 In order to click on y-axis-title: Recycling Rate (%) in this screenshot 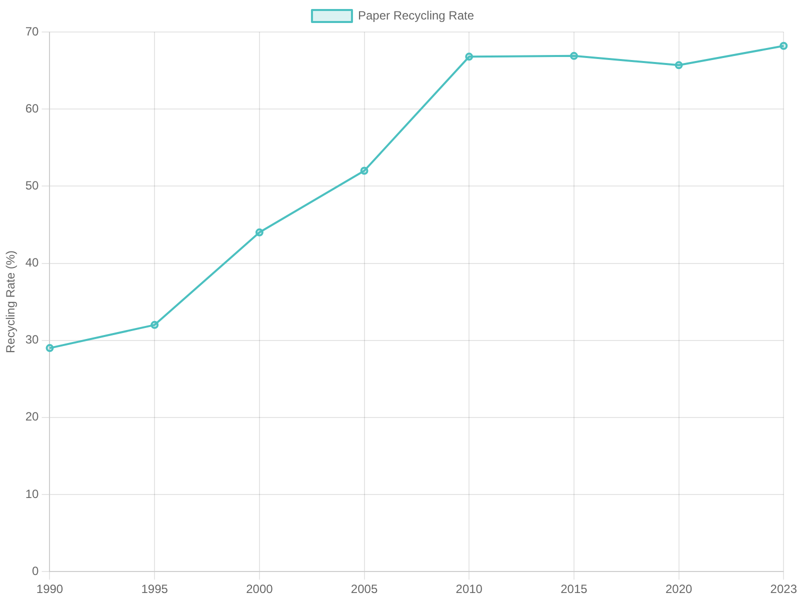, I will do `click(11, 302)`.